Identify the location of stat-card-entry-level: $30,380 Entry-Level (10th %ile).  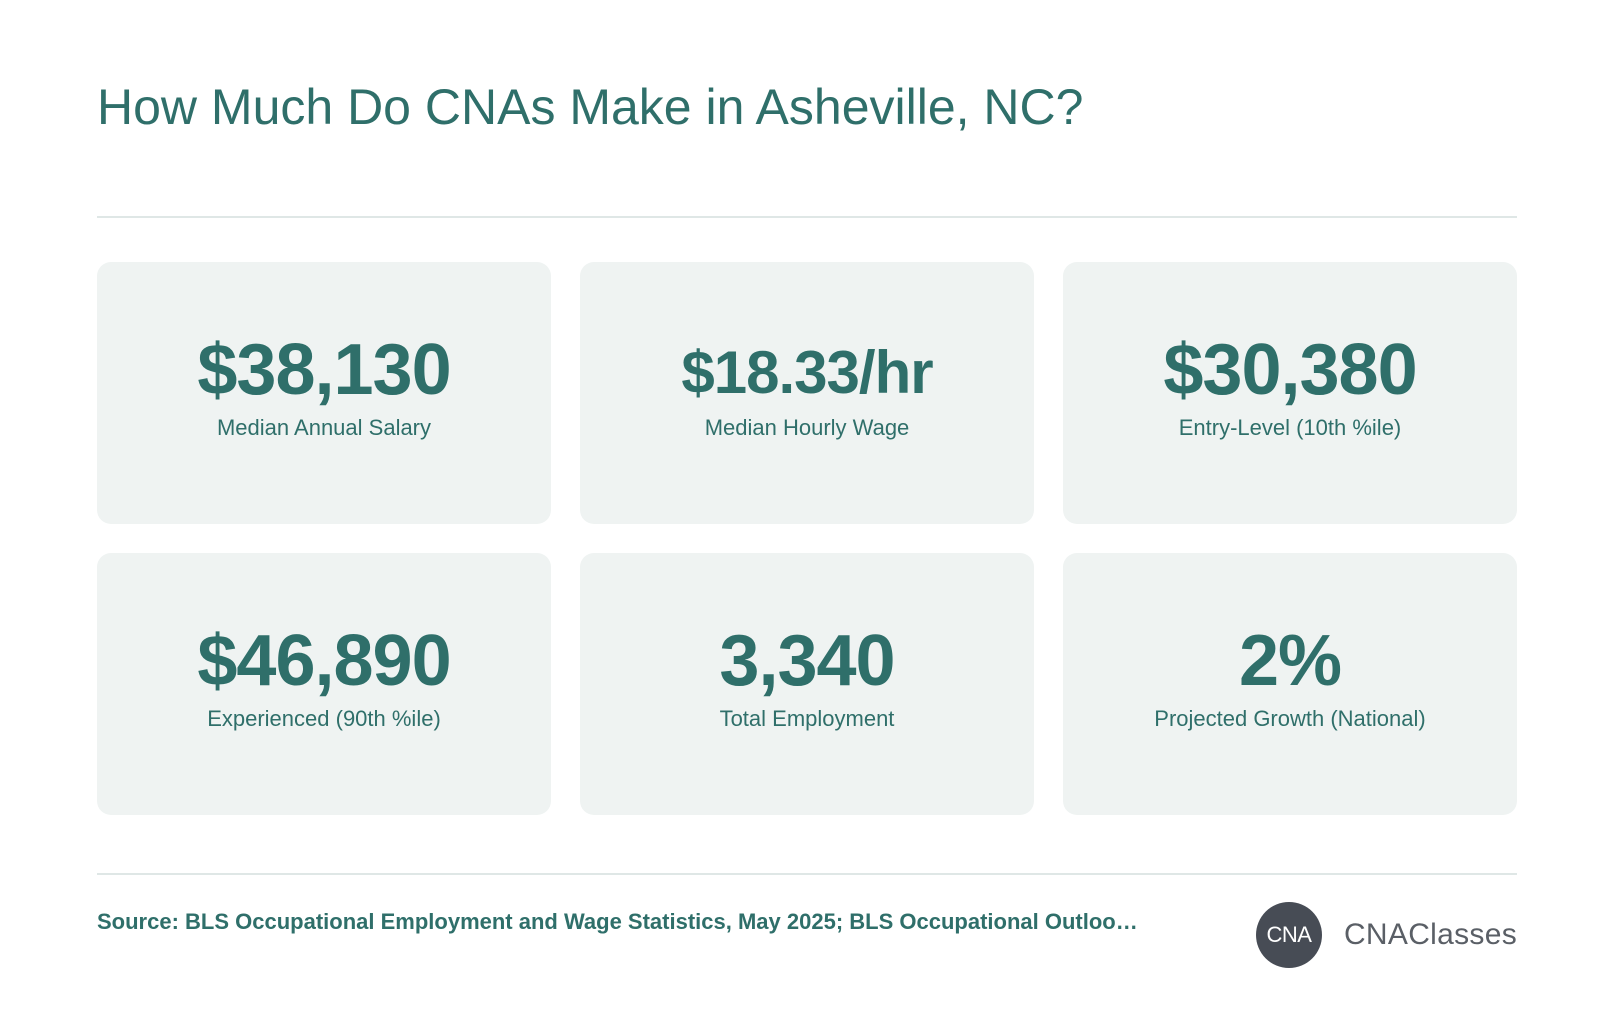
(1290, 393).